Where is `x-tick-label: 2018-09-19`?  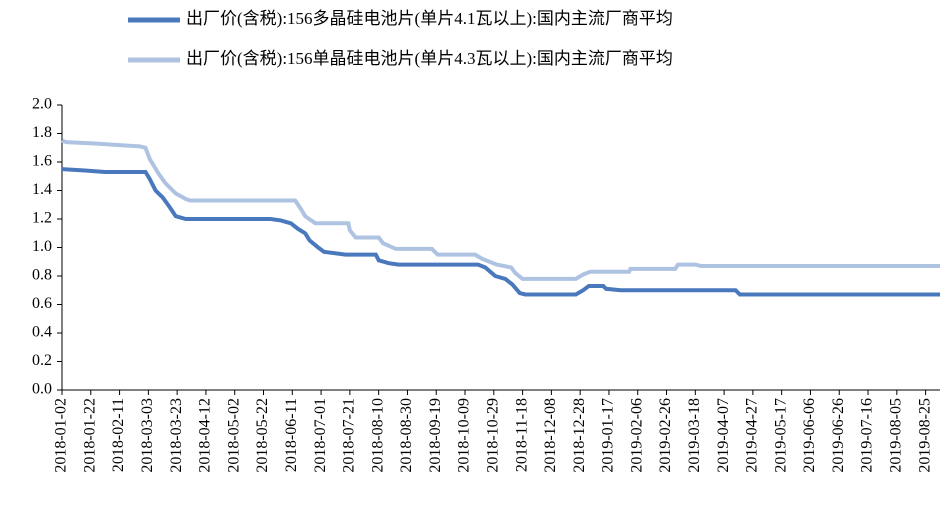
x-tick-label: 2018-09-19 is located at coordinates (435, 435).